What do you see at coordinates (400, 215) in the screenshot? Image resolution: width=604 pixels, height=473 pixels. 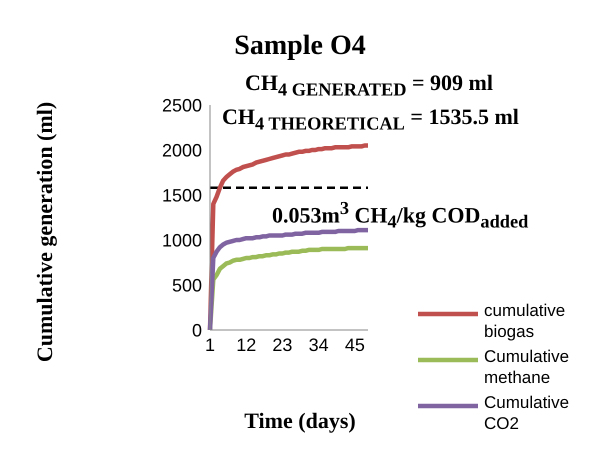 I see `annotation: 0.053m$^{3}$ CH$_{4}$/kg COD$_{added}$` at bounding box center [400, 215].